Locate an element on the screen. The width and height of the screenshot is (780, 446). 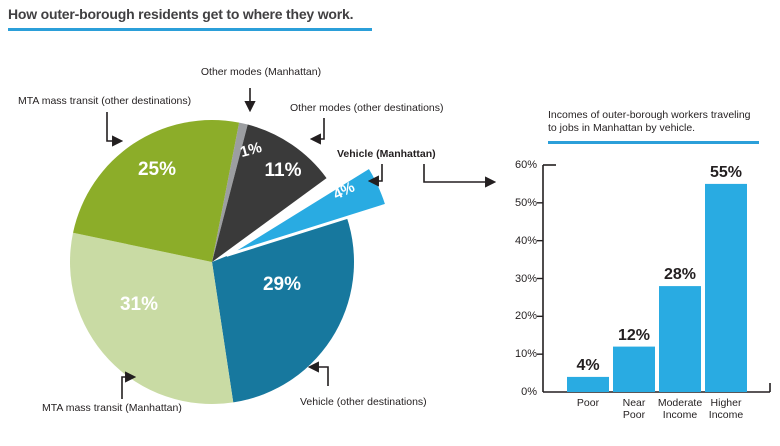
arrow-to-blue-wedge is located at coordinates (375, 175).